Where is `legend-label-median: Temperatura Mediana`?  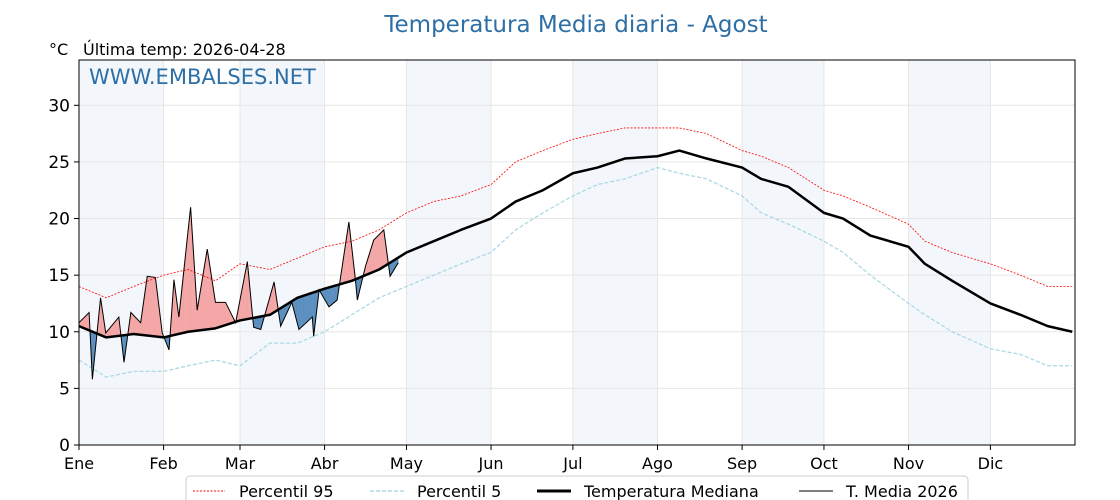 legend-label-median: Temperatura Mediana is located at coordinates (671, 491).